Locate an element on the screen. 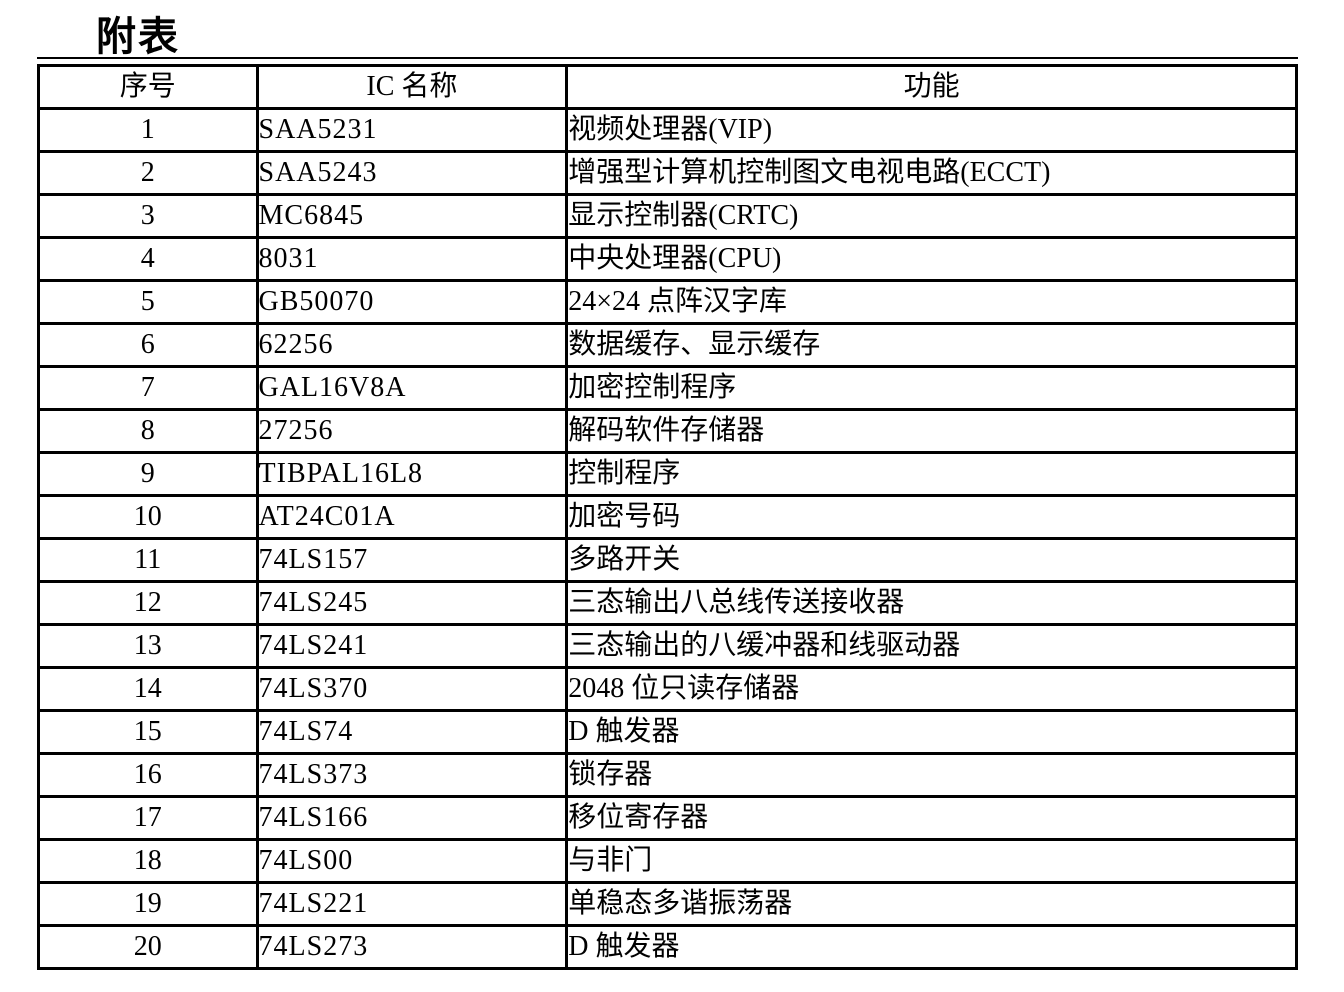 The height and width of the screenshot is (992, 1344). table-row: 15 74LS74 D 触发器 is located at coordinates (667, 732).